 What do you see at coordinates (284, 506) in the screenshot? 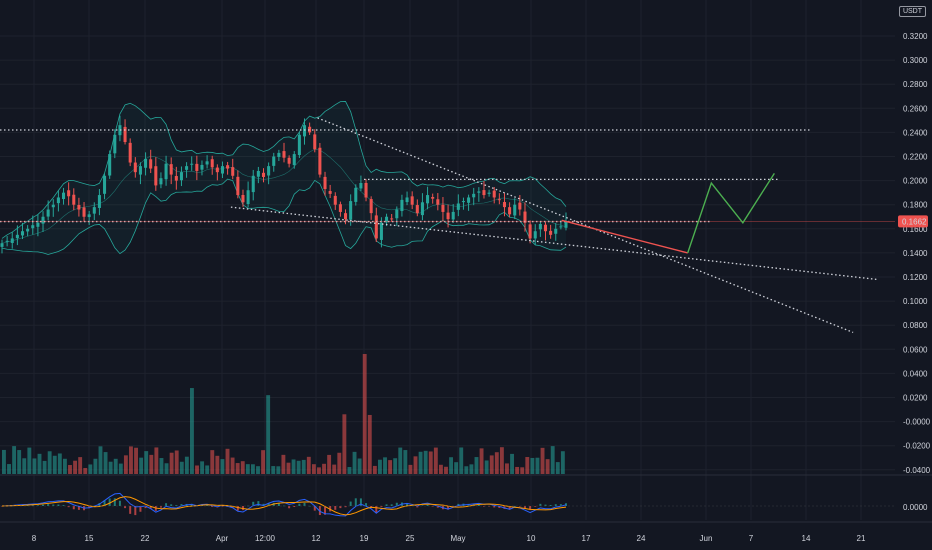
I see `signal-line` at bounding box center [284, 506].